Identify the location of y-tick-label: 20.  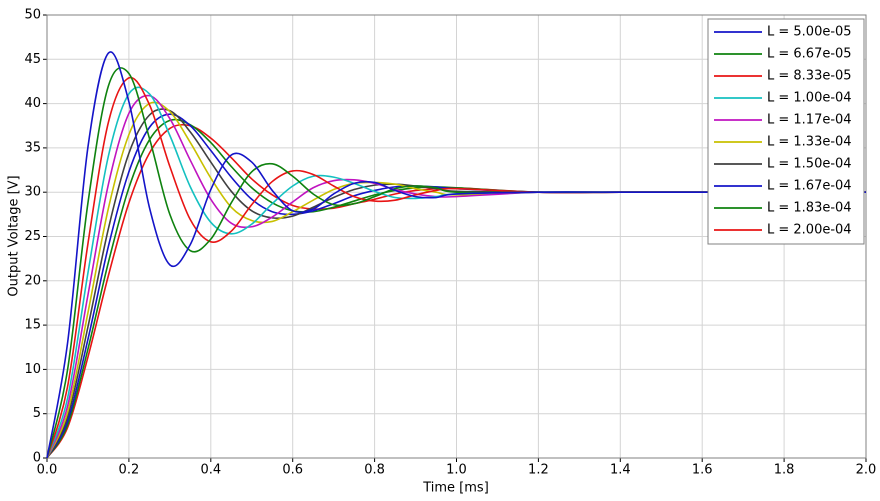
(32, 280).